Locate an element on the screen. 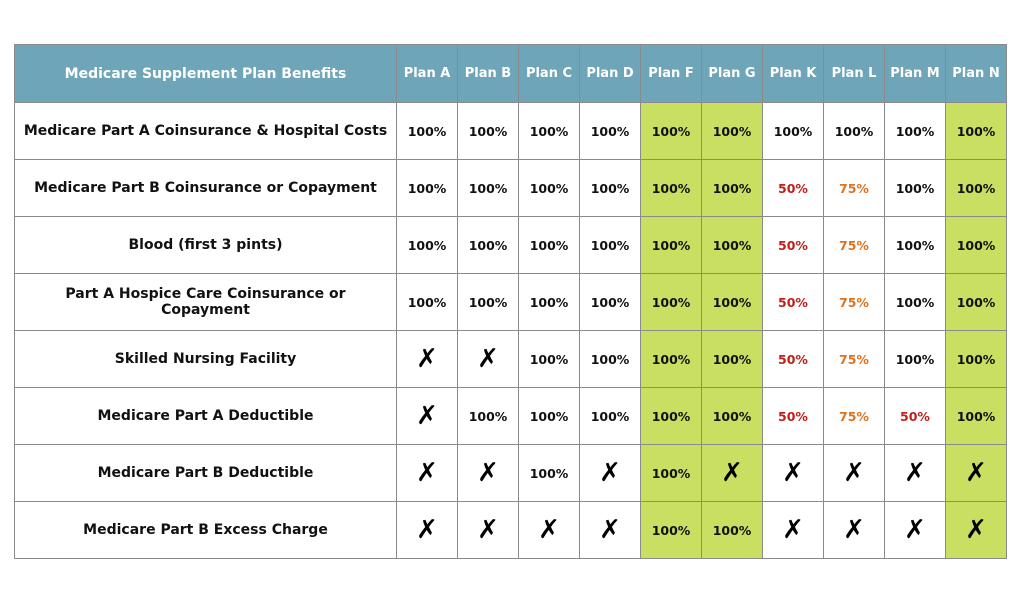 Image resolution: width=1024 pixels, height=589 pixels. row-label: Skilled Nursing Facility is located at coordinates (205, 359).